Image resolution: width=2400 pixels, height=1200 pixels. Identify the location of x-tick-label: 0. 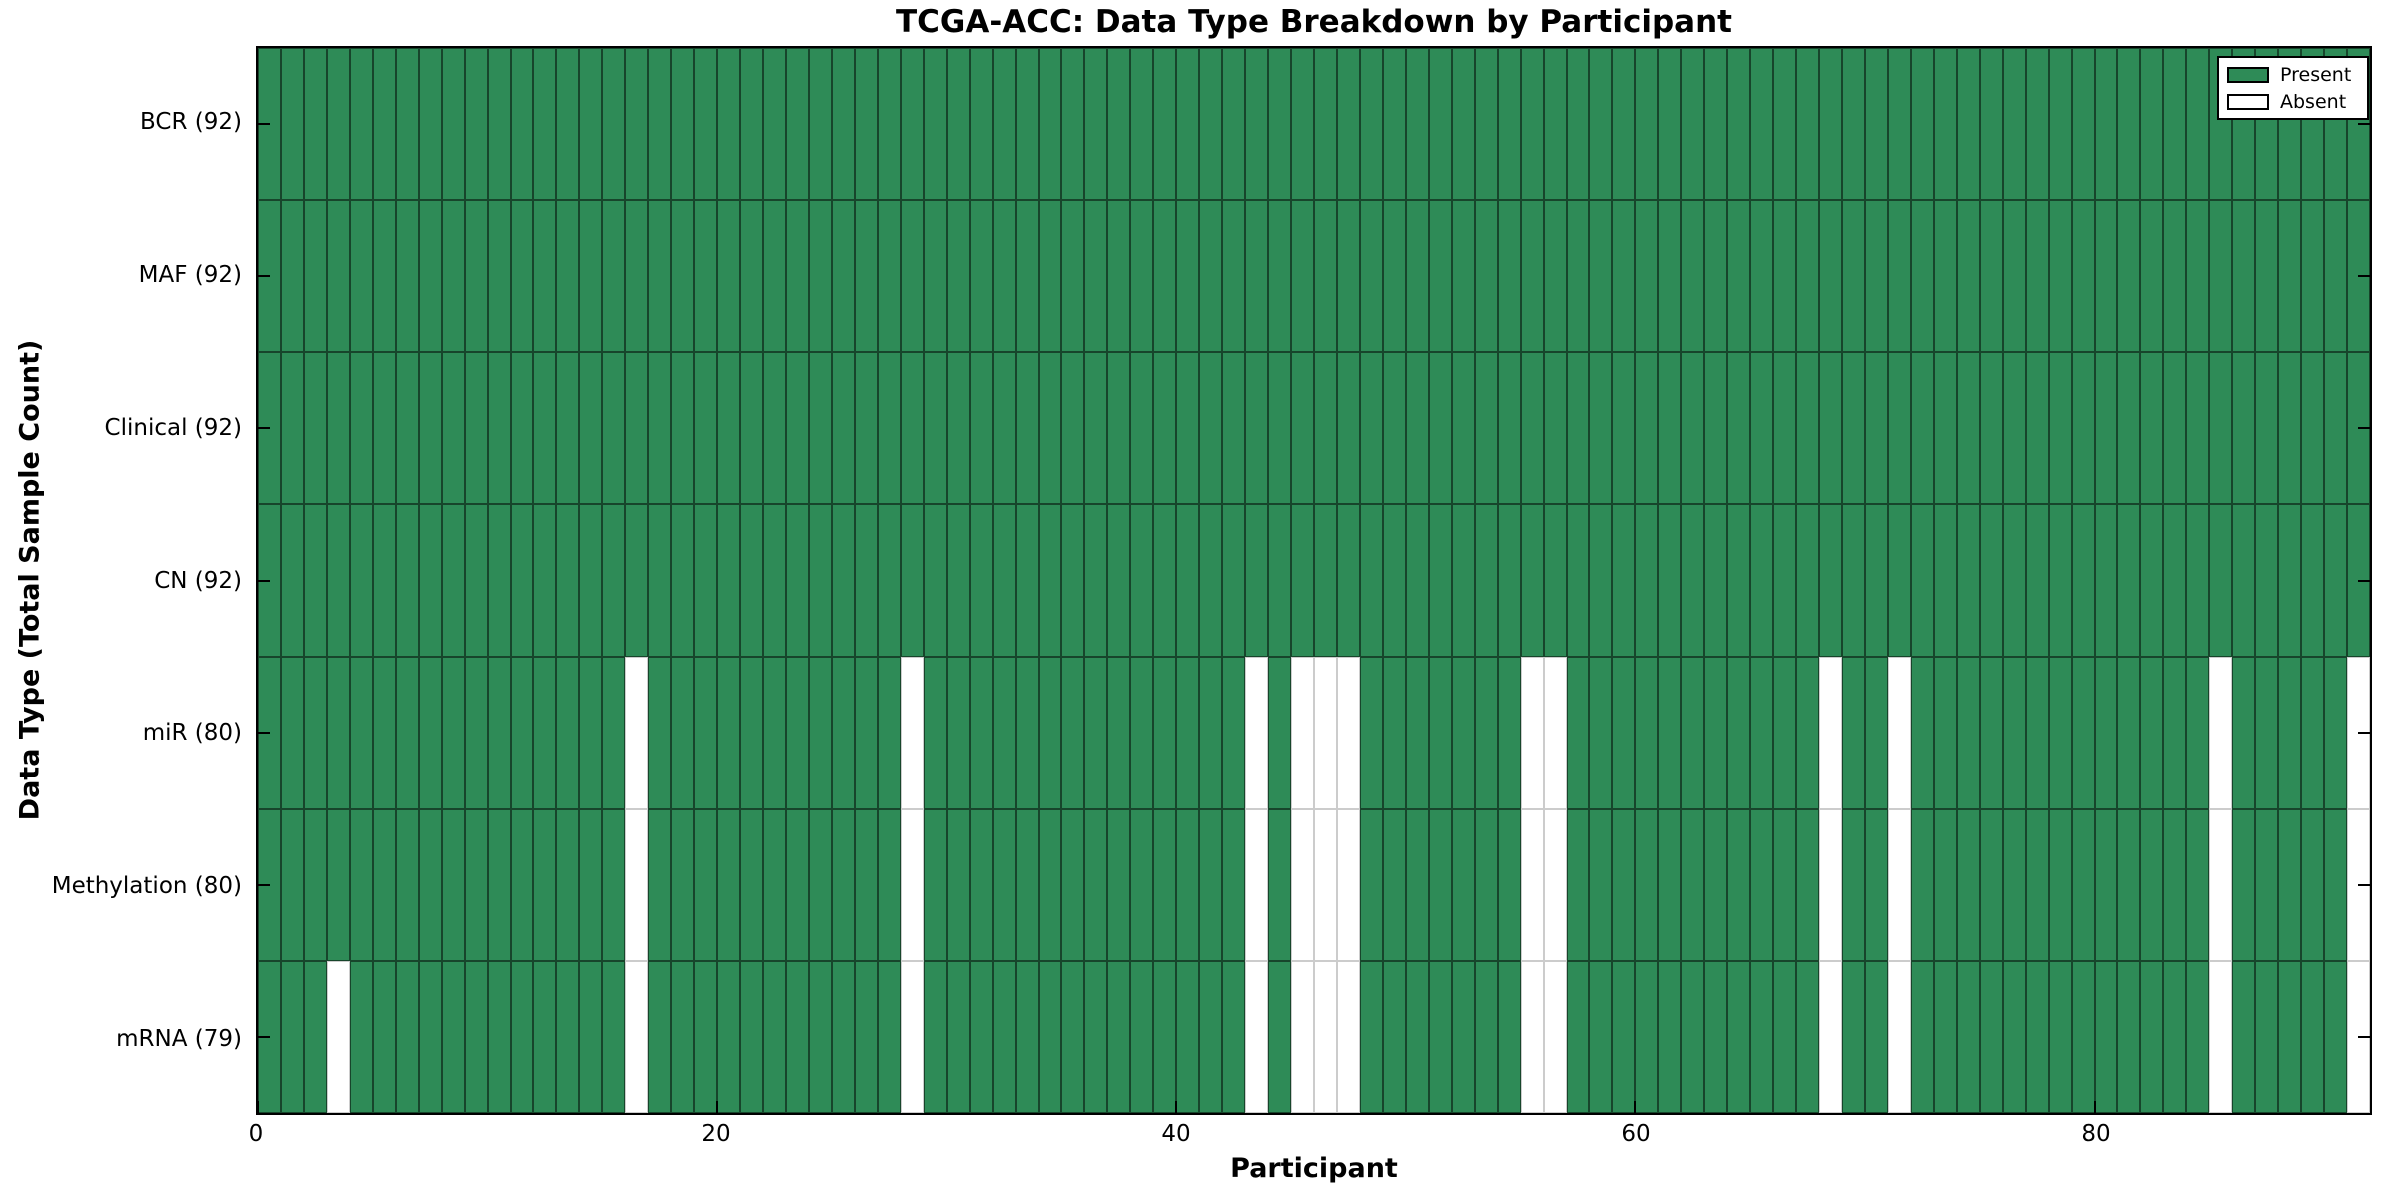
(256, 1134).